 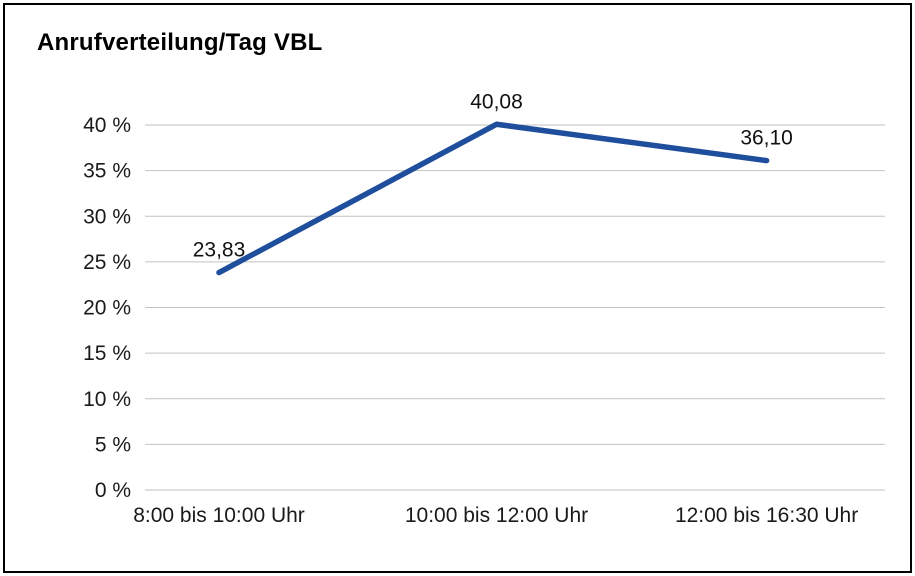 What do you see at coordinates (107, 216) in the screenshot?
I see `y-tick-label: 30 %` at bounding box center [107, 216].